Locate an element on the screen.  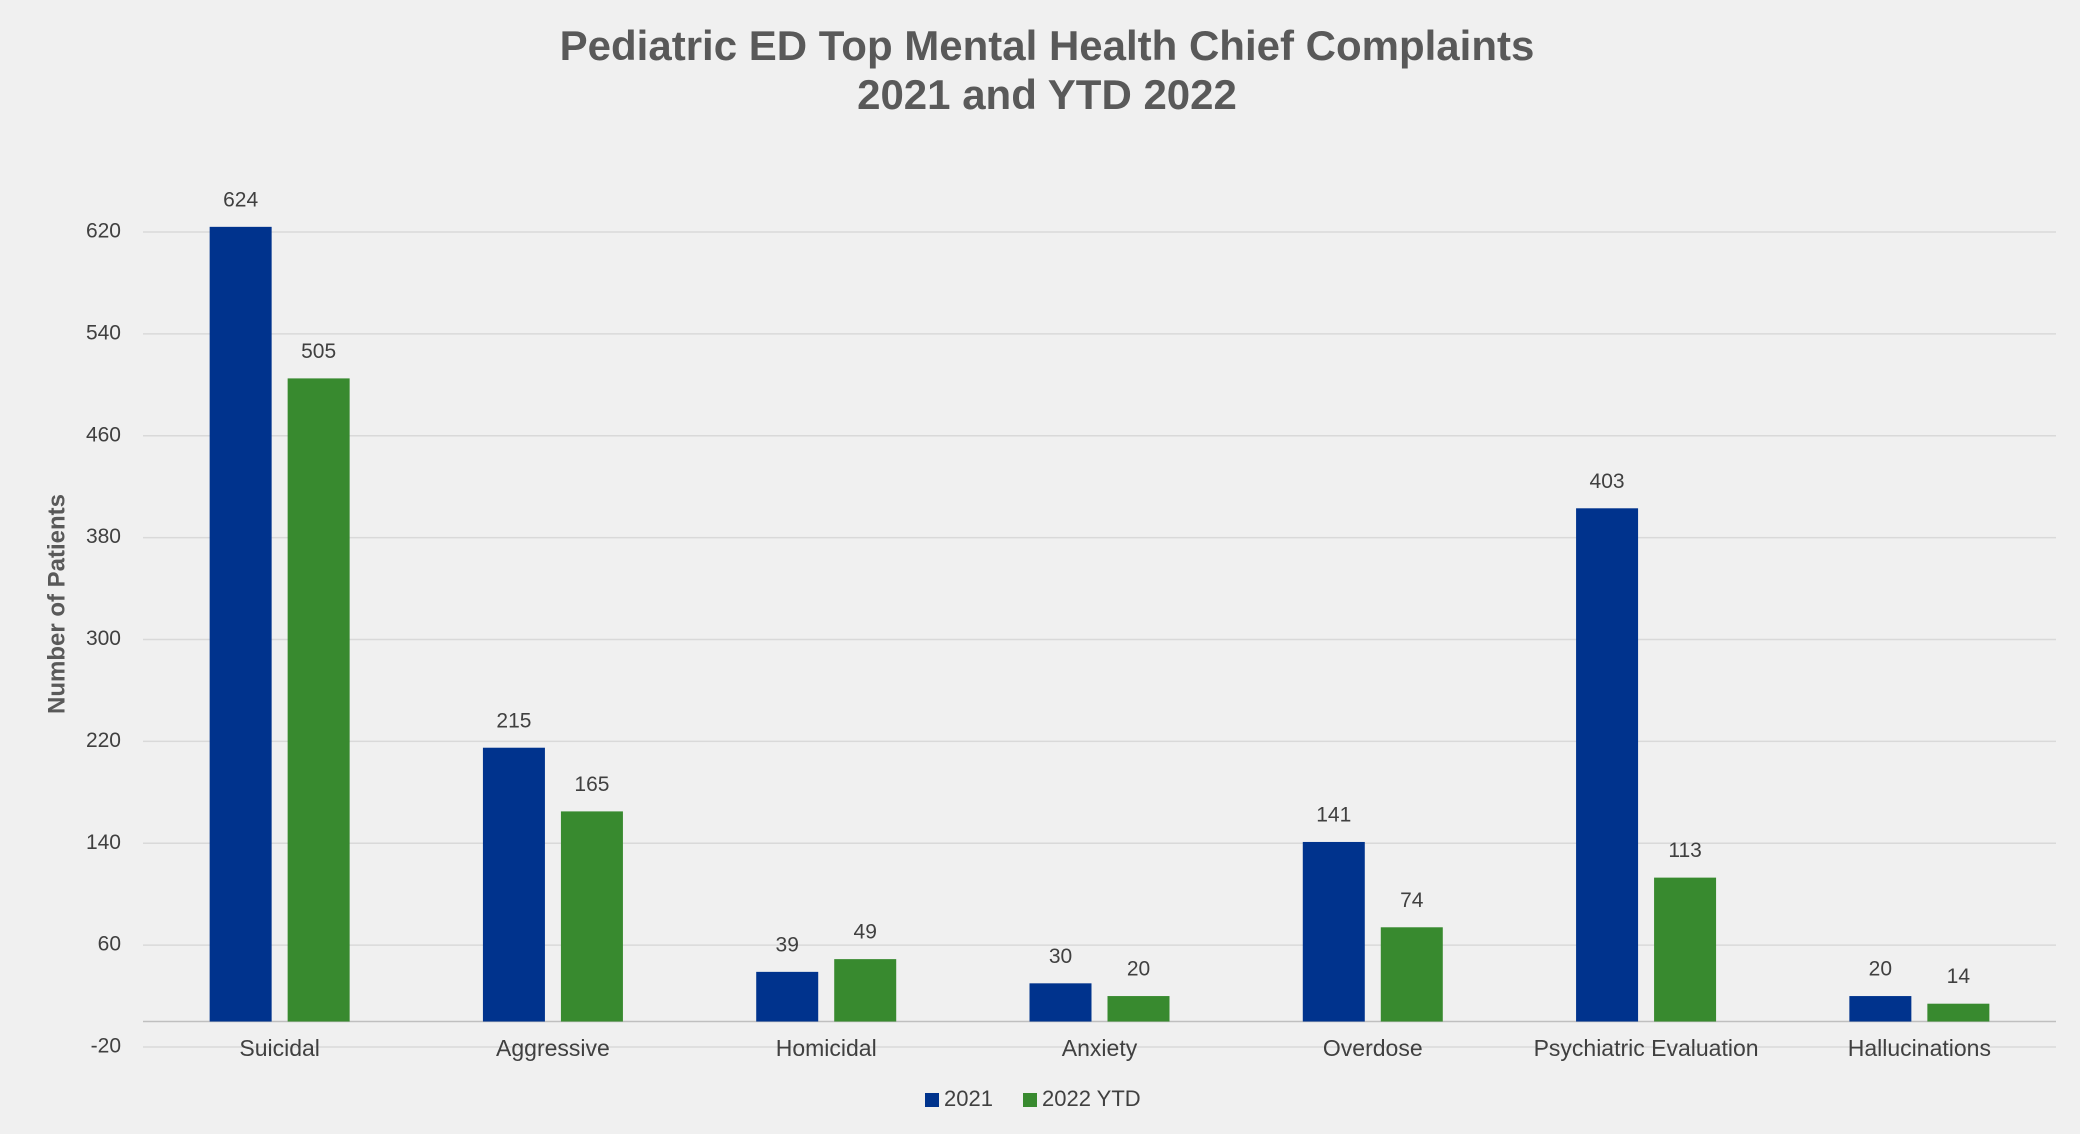
x-tick-label: Overdose is located at coordinates (1373, 1048).